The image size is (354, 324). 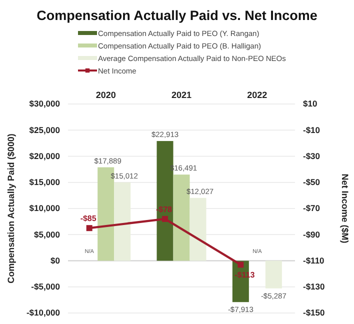 I want to click on y2-axis-title: Net Income ($M), so click(x=345, y=209).